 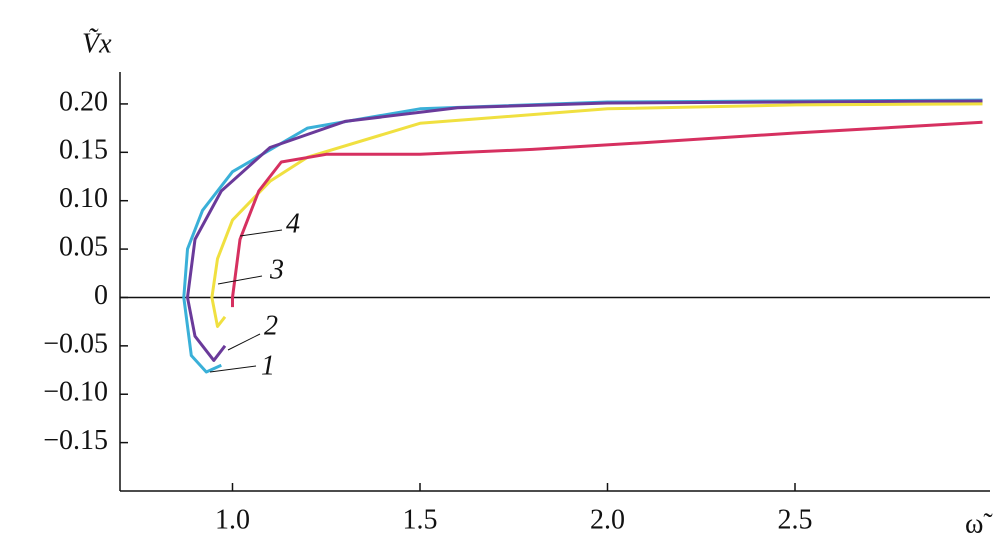 What do you see at coordinates (75, 343) in the screenshot?
I see `y-tick-label: −0.05` at bounding box center [75, 343].